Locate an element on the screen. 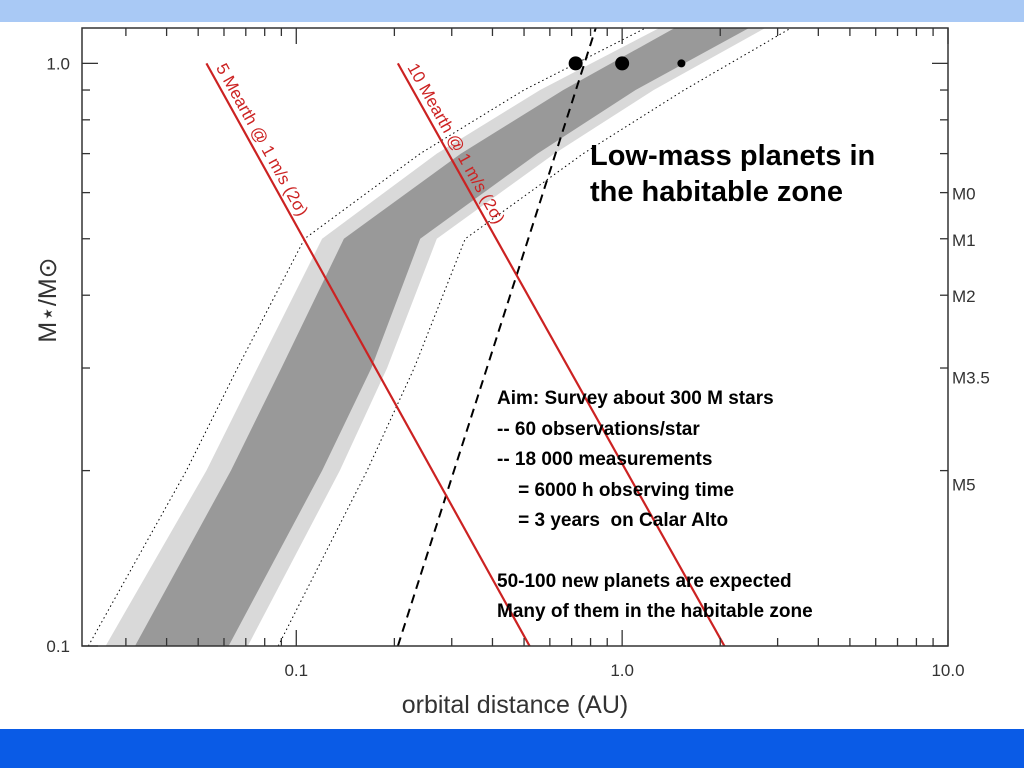 This screenshot has height=768, width=1024. x-tick-label: 10.0 is located at coordinates (947, 670).